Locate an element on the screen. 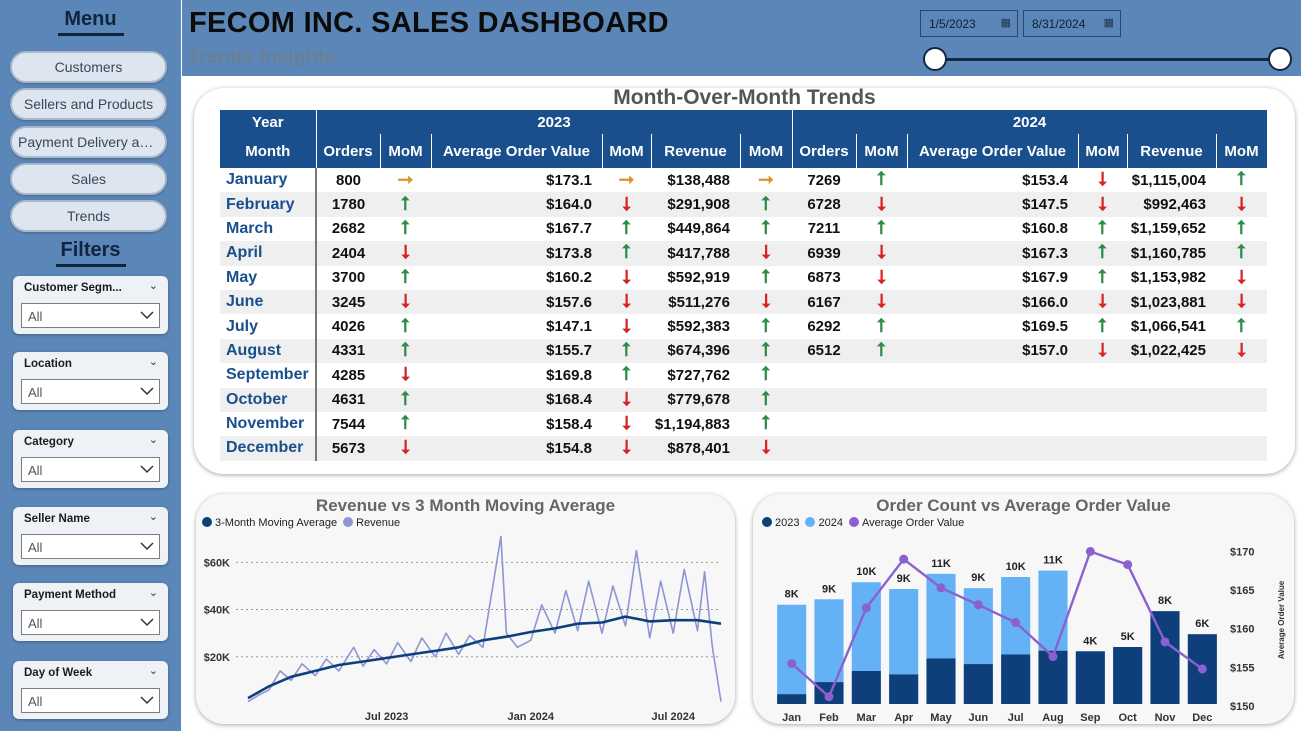 Image resolution: width=1301 pixels, height=731 pixels. aov-cell: $169.8 is located at coordinates (516, 375).